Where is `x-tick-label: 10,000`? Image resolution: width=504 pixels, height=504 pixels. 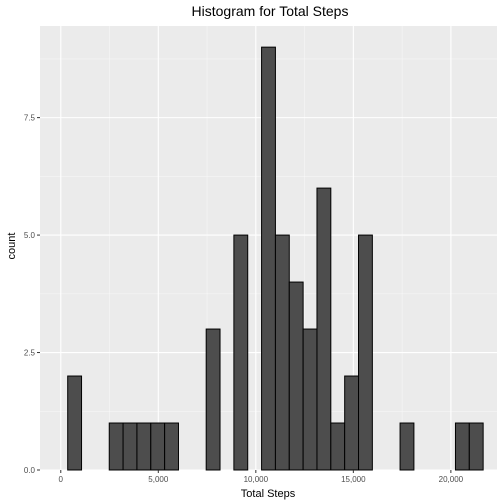 x-tick-label: 10,000 is located at coordinates (256, 479).